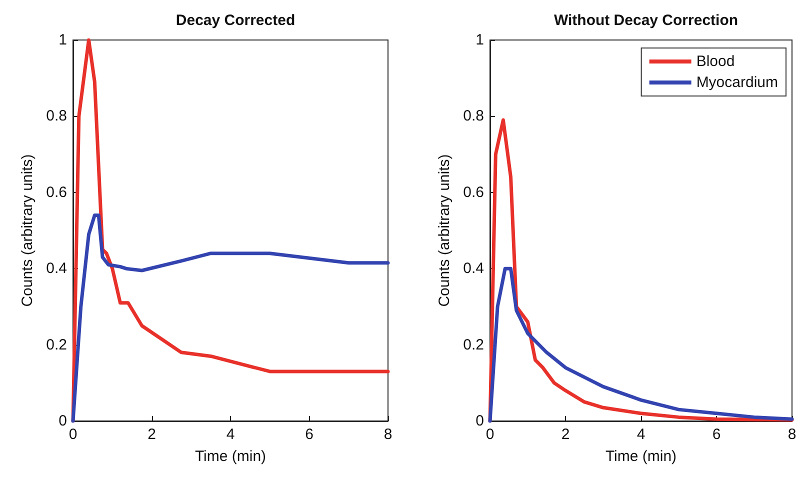 The height and width of the screenshot is (479, 806). What do you see at coordinates (715, 61) in the screenshot?
I see `legend-label: Blood` at bounding box center [715, 61].